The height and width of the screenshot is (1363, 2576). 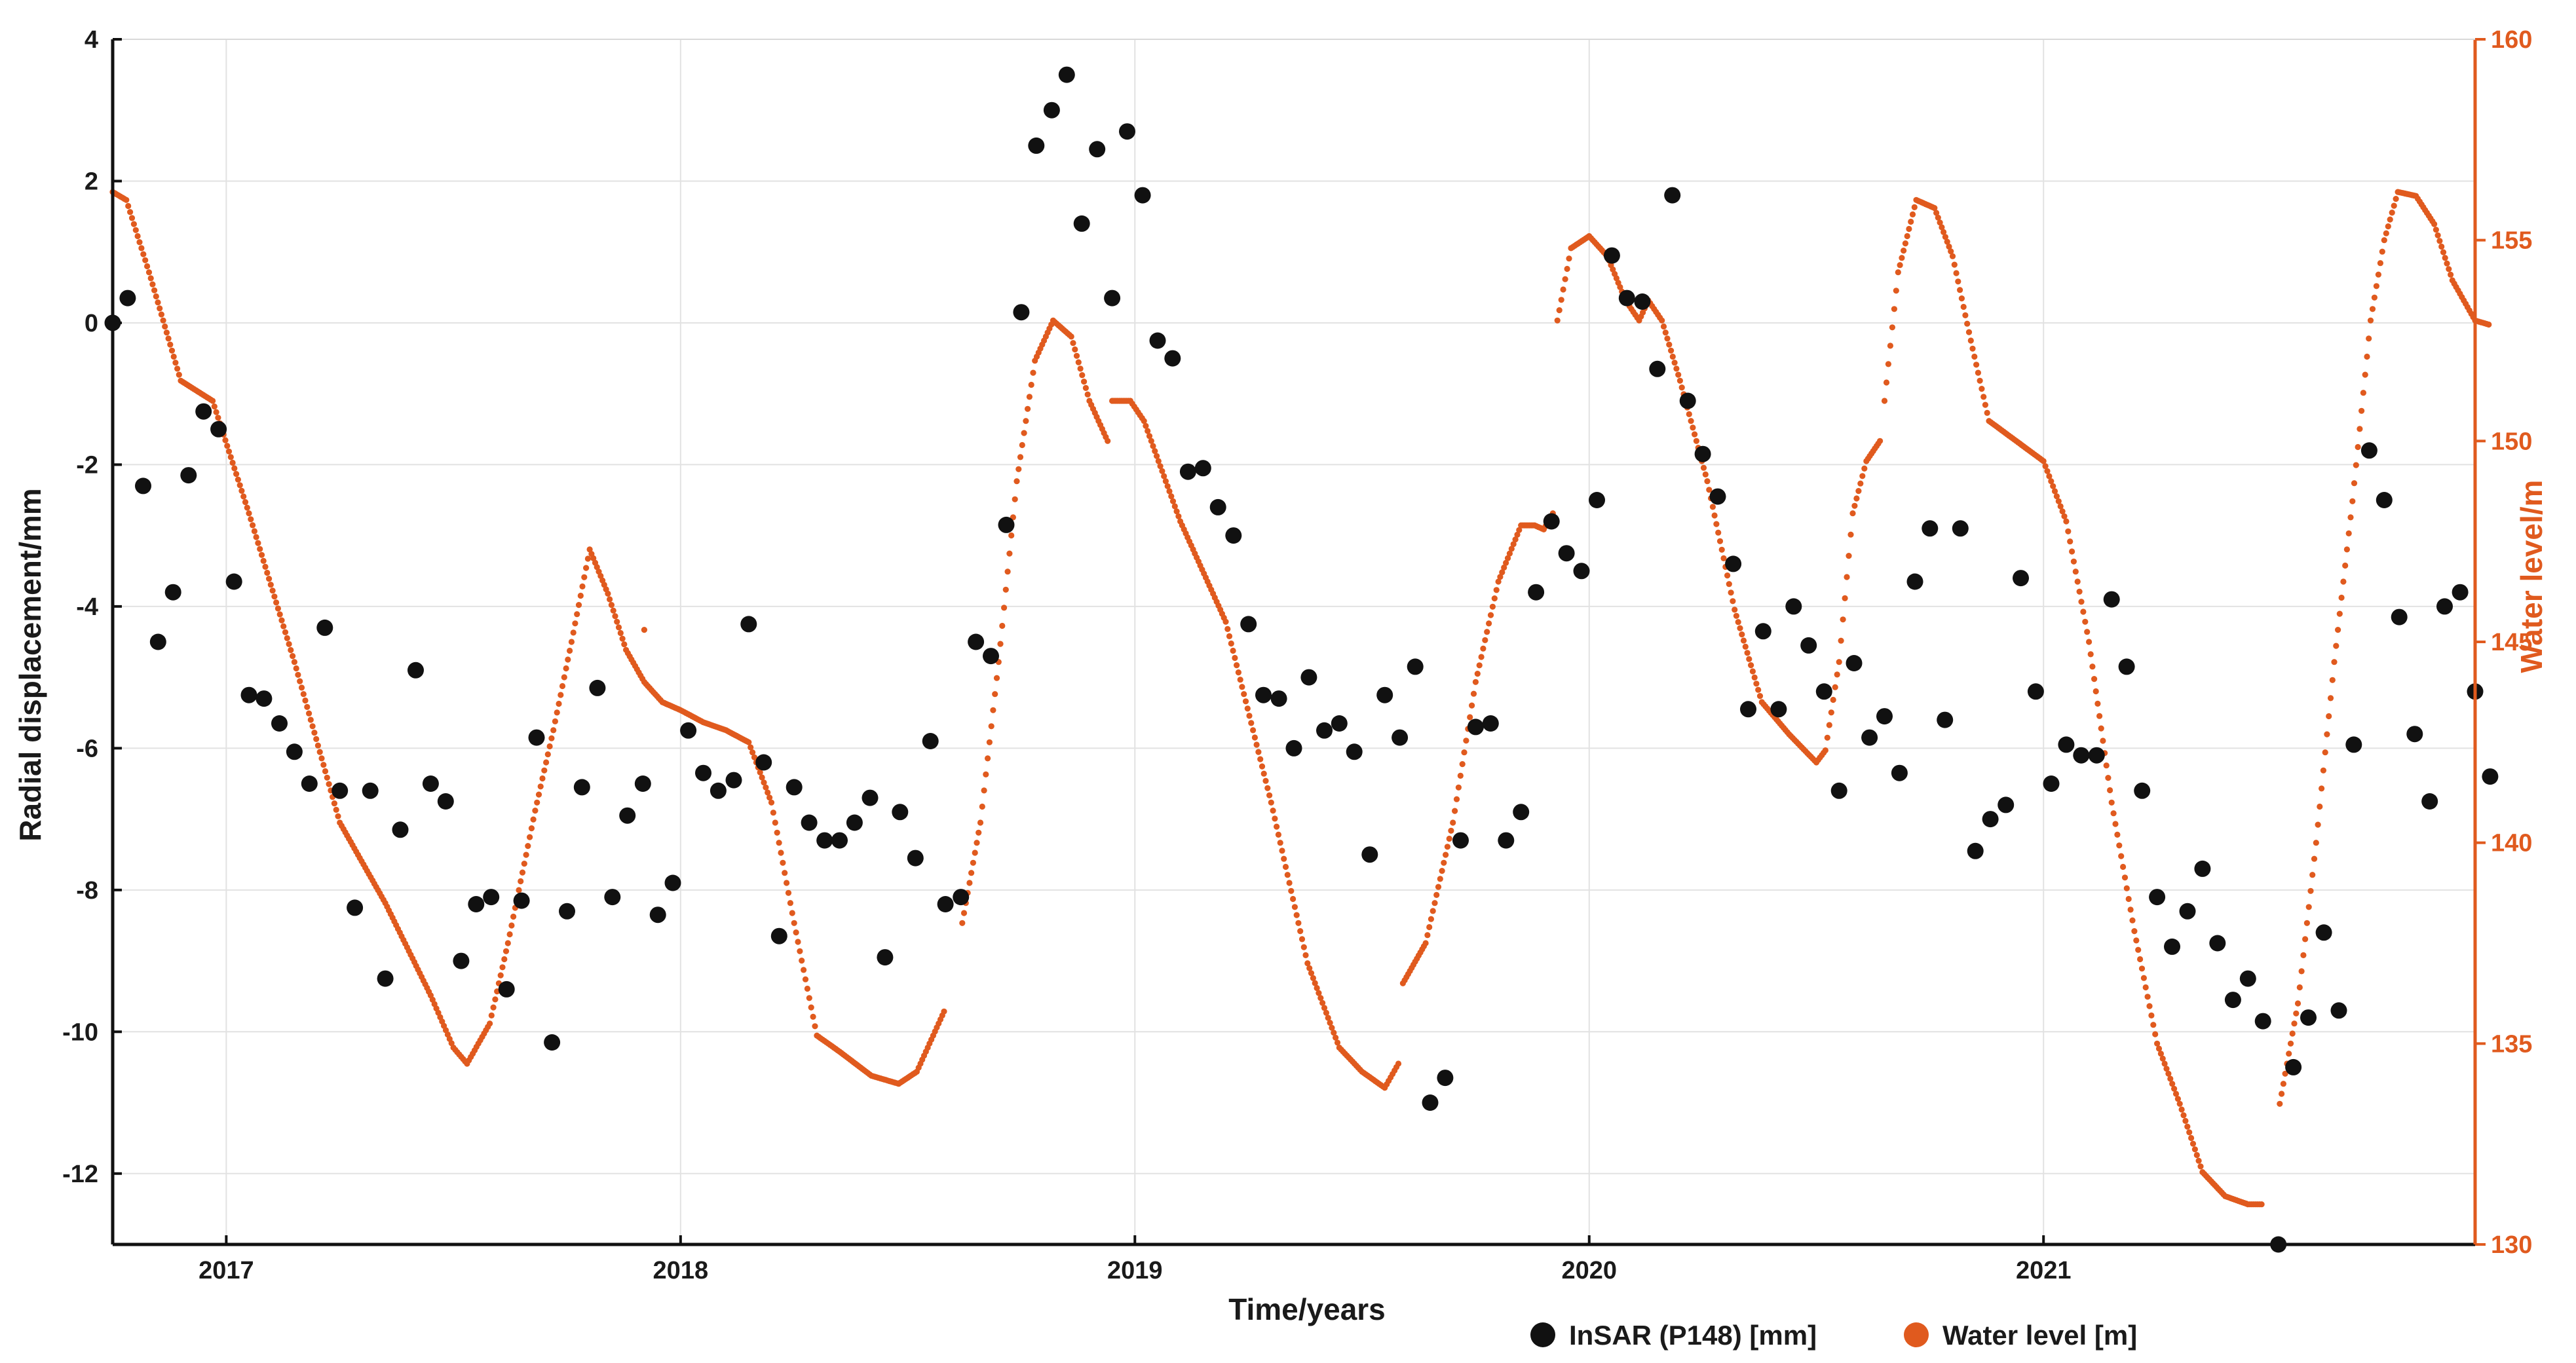 What do you see at coordinates (91, 182) in the screenshot?
I see `y-tick-label: 2` at bounding box center [91, 182].